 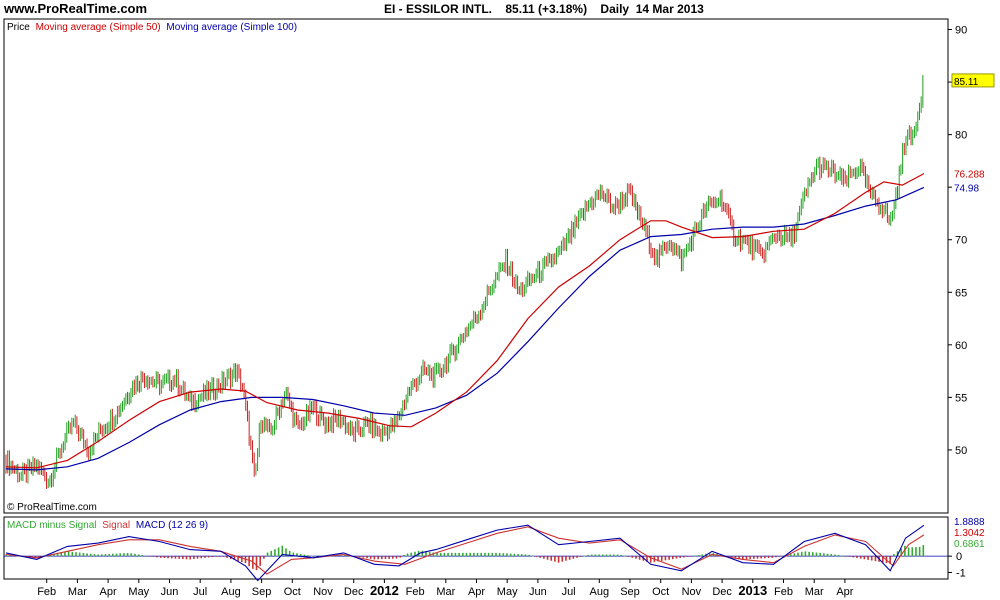 I want to click on legend-price-label: Price, so click(x=18, y=27).